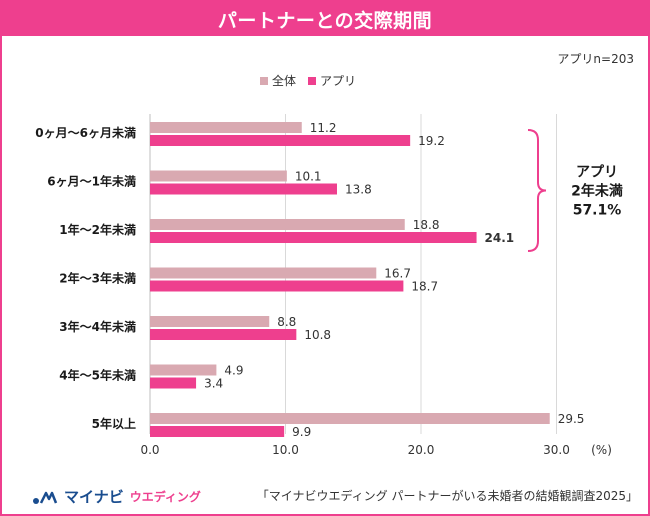 The width and height of the screenshot is (650, 516). What do you see at coordinates (556, 450) in the screenshot?
I see `x-tick-label-3: 30.0` at bounding box center [556, 450].